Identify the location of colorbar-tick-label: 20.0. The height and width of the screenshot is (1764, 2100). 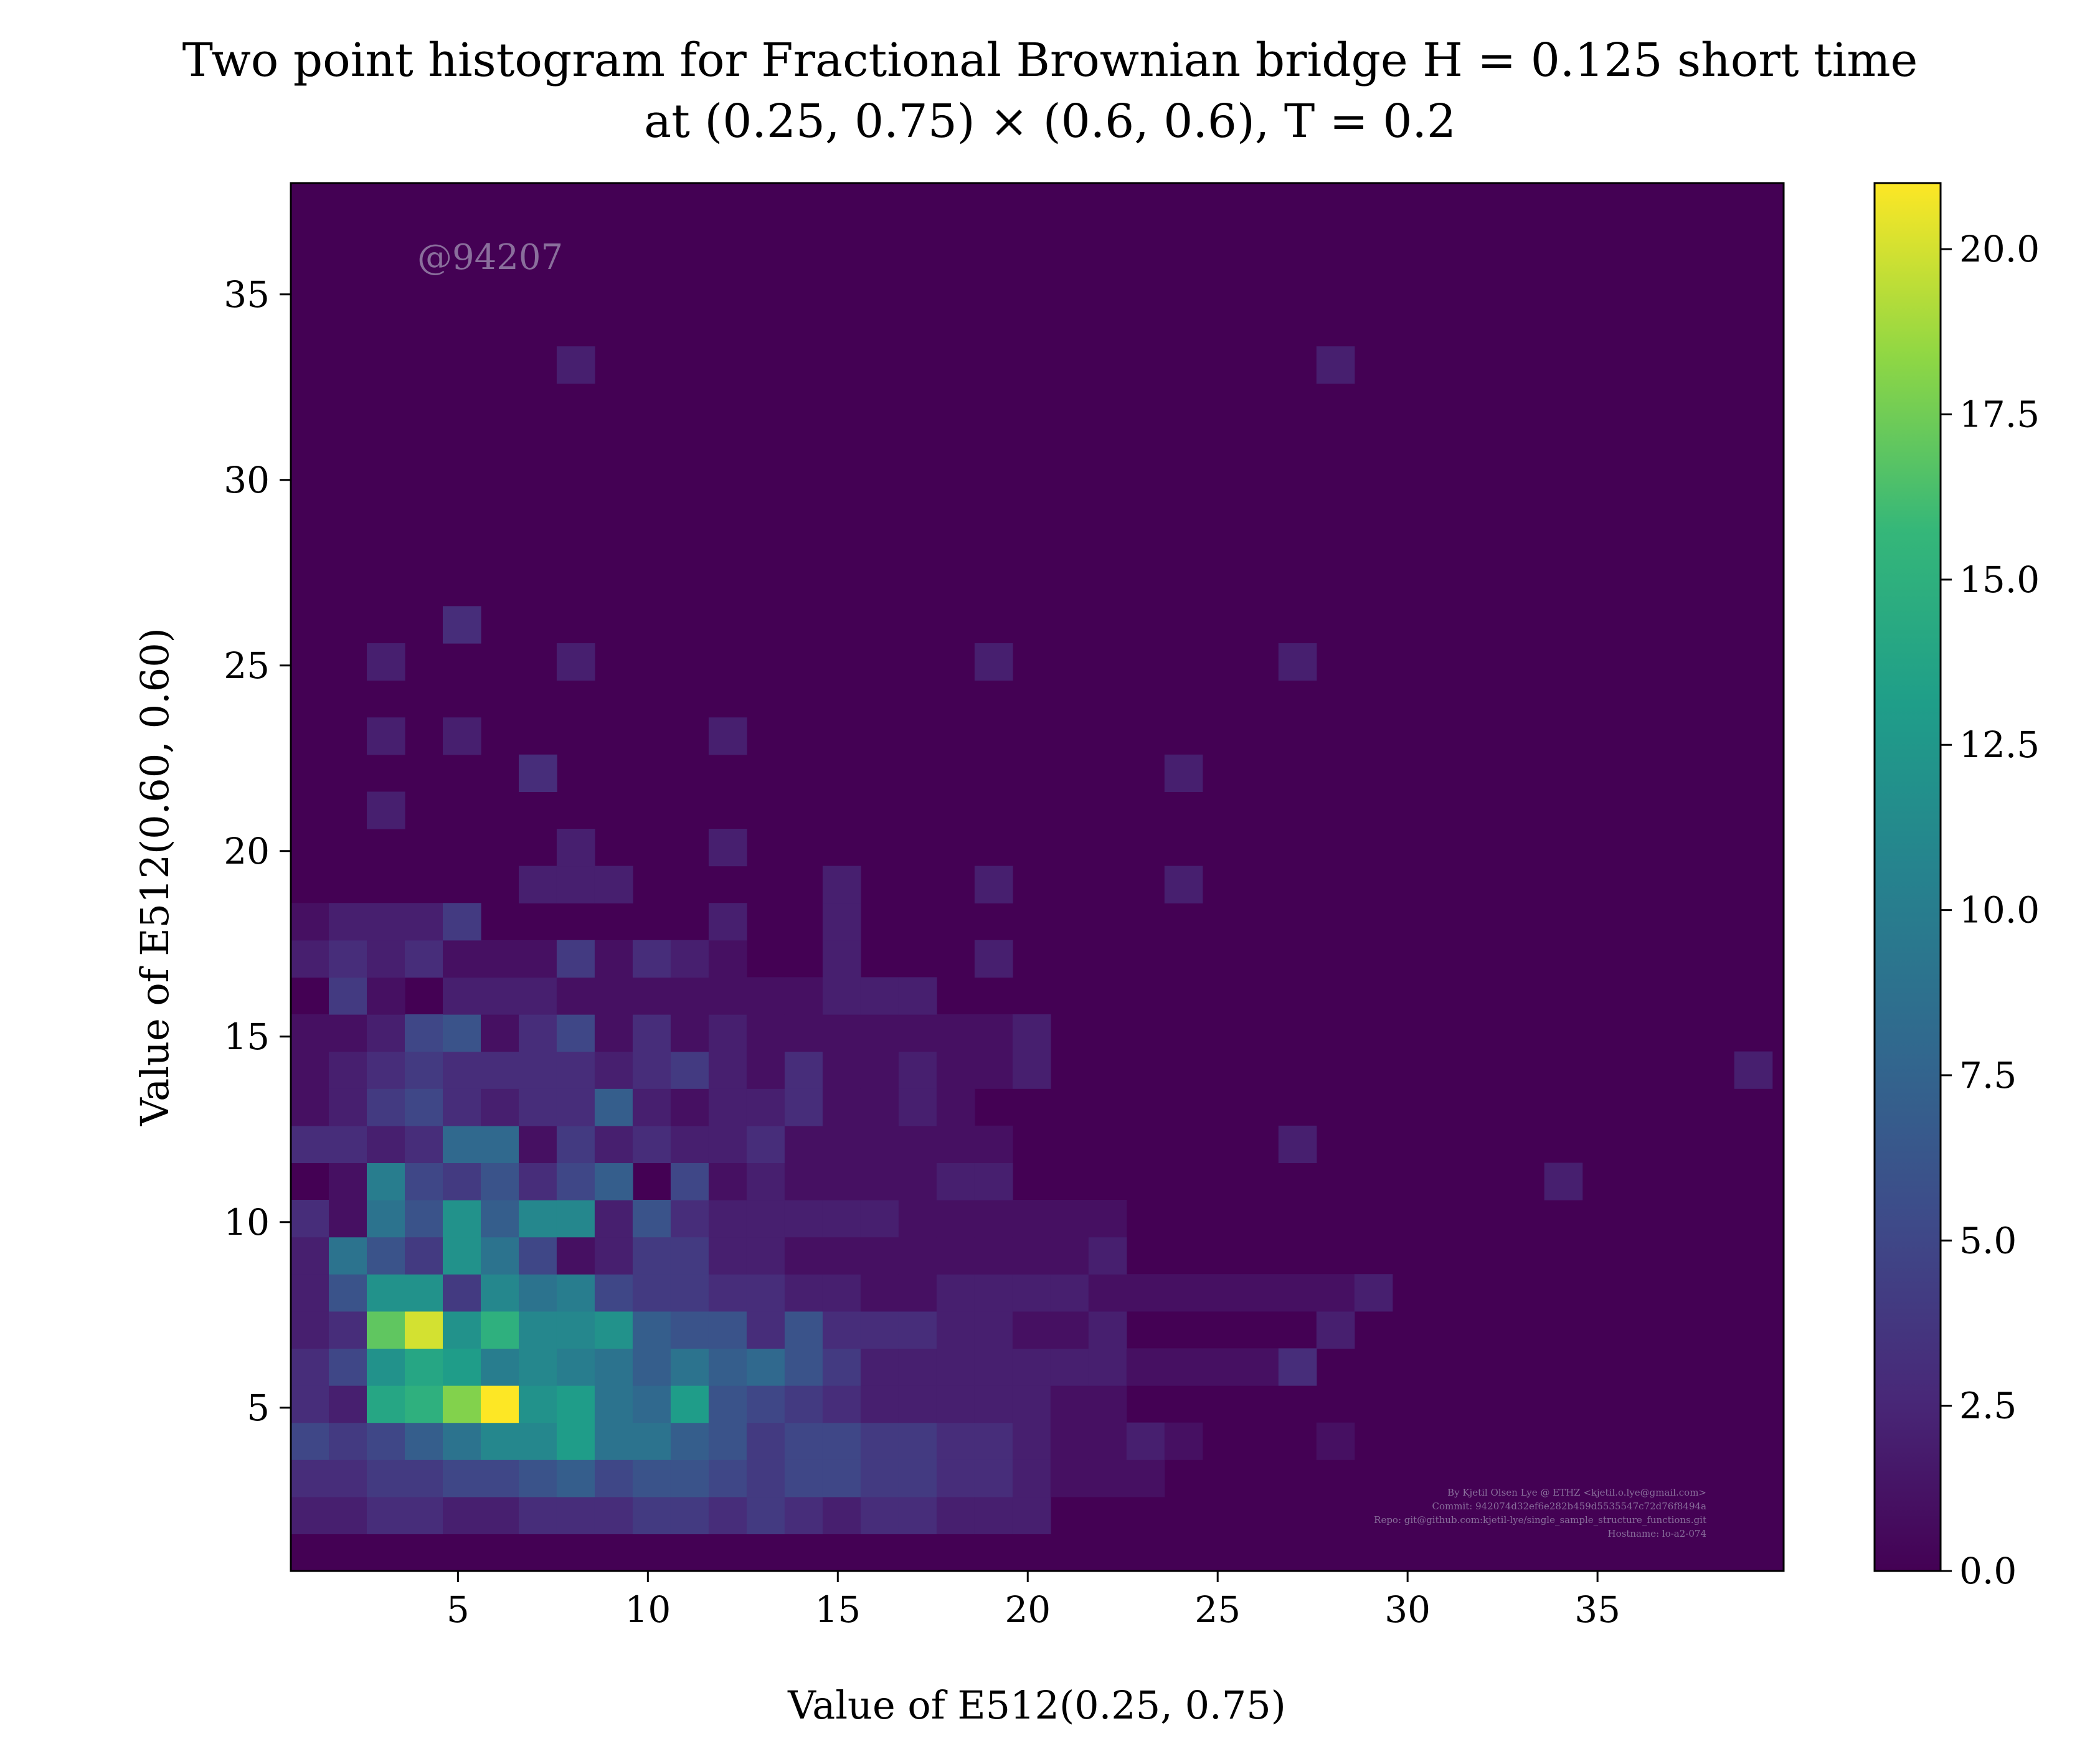
(1999, 249).